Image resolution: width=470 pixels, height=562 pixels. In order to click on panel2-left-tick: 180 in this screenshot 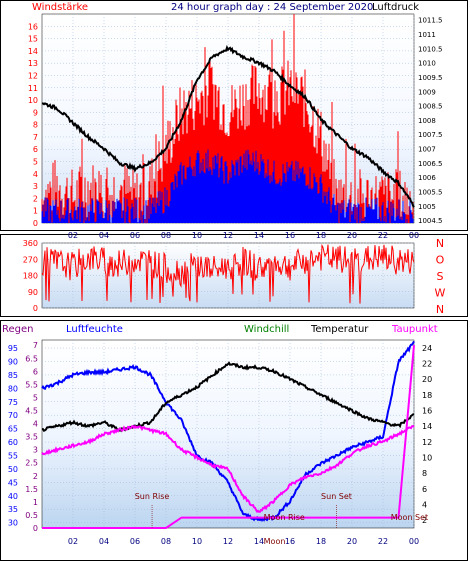, I will do `click(30, 276)`.